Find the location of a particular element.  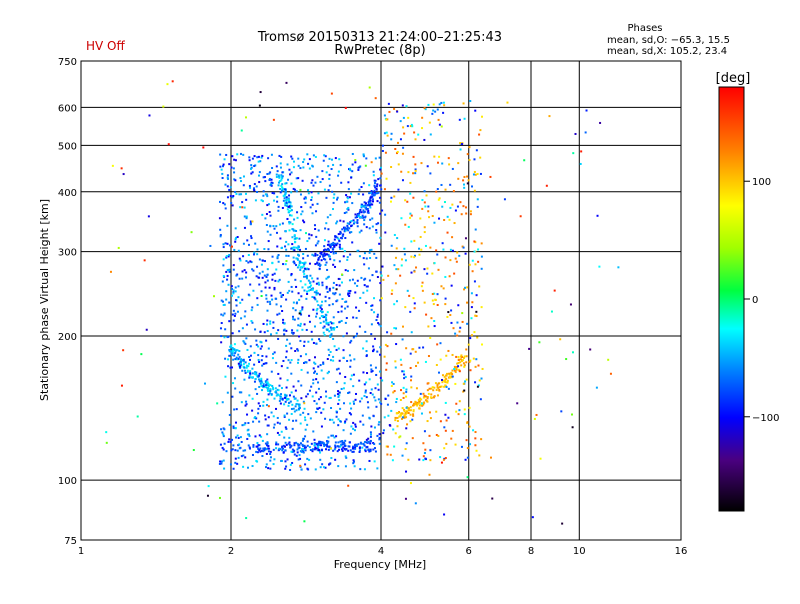

x-tick-label: 1 is located at coordinates (81, 551).